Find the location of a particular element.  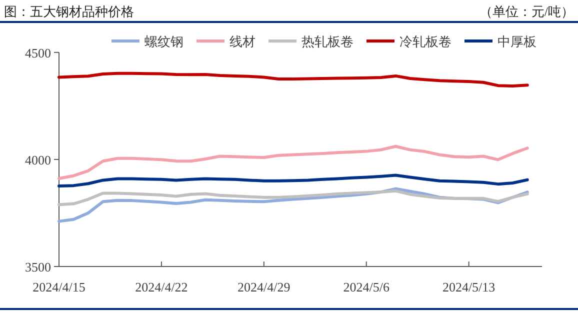

x-tick-label: 2024/4/15 is located at coordinates (59, 287).